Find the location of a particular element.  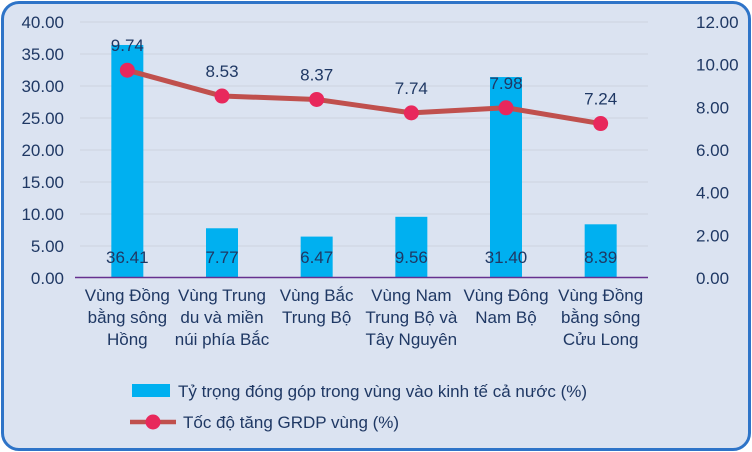

y-axis-left-tick-label: 20.00 is located at coordinates (42, 150).